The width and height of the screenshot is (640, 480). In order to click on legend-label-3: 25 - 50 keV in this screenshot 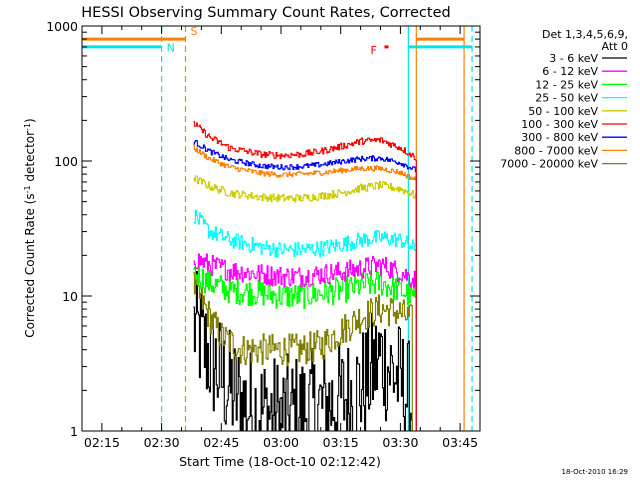, I will do `click(566, 98)`.